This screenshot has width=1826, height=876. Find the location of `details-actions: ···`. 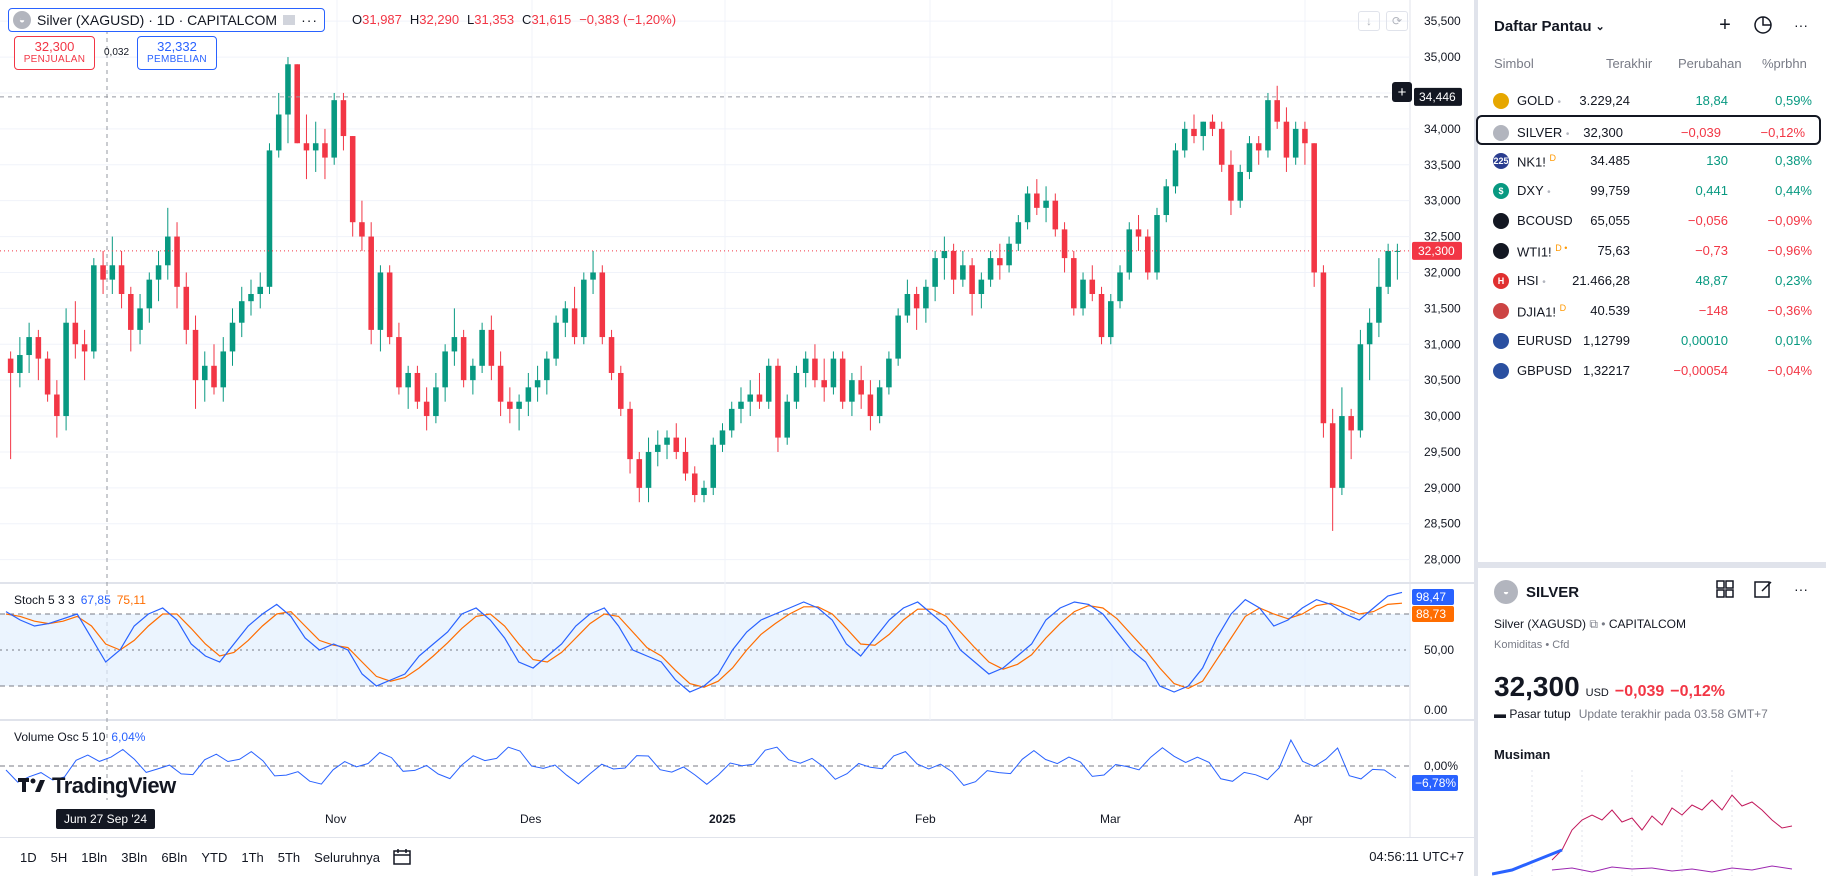

details-actions: ··· is located at coordinates (1763, 589).